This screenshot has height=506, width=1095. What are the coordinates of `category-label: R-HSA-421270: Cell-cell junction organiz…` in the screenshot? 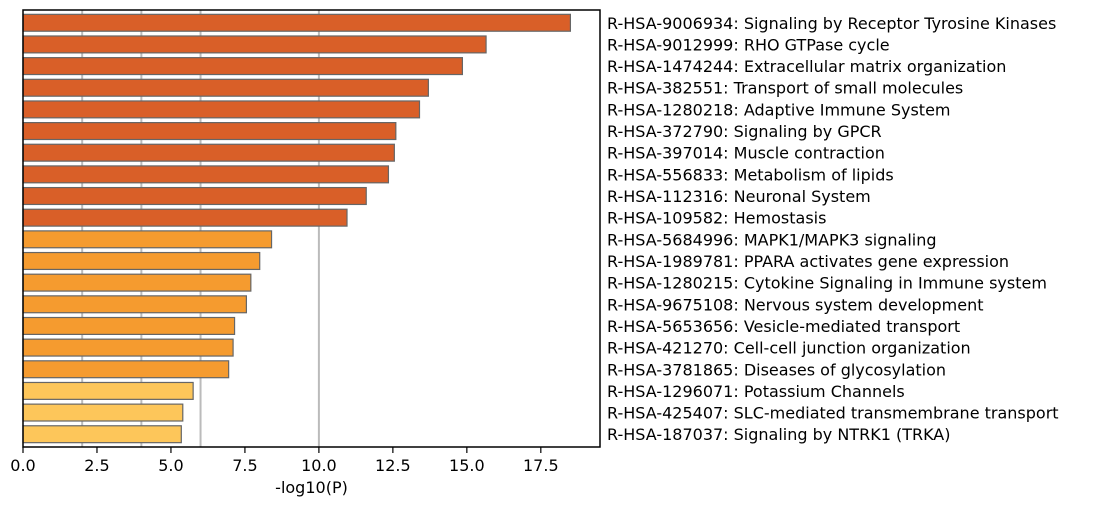 It's located at (789, 348).